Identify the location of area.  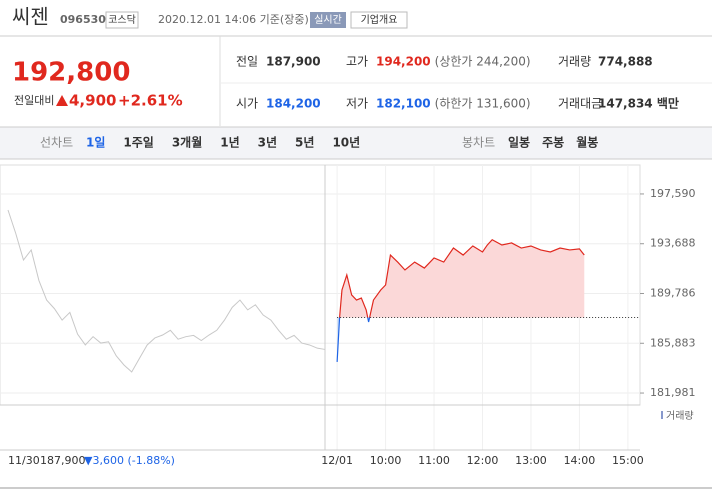
(461, 300).